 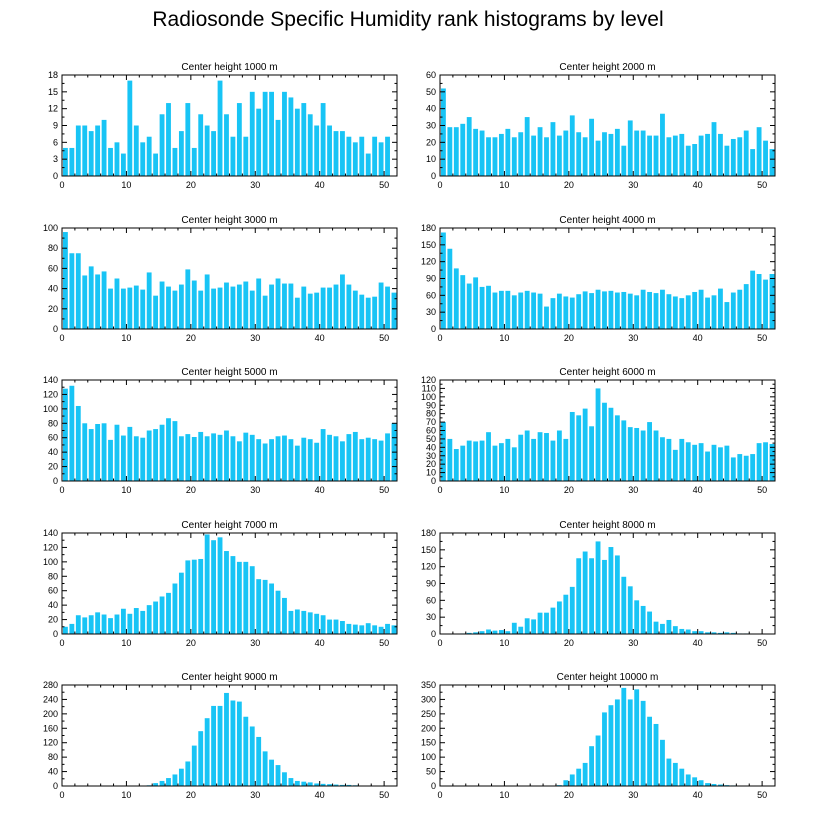 What do you see at coordinates (229, 67) in the screenshot?
I see `panel-title: Center height 1000 m` at bounding box center [229, 67].